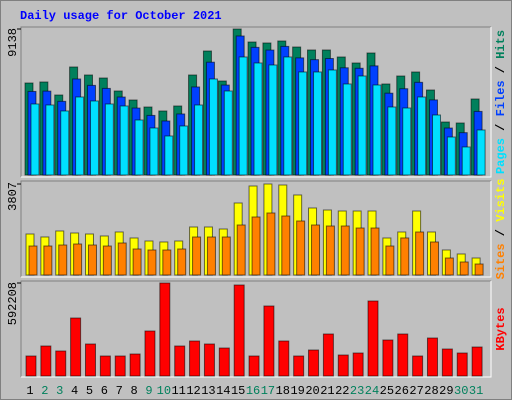  What do you see at coordinates (193, 391) in the screenshot?
I see `x-tick-label: 12` at bounding box center [193, 391].